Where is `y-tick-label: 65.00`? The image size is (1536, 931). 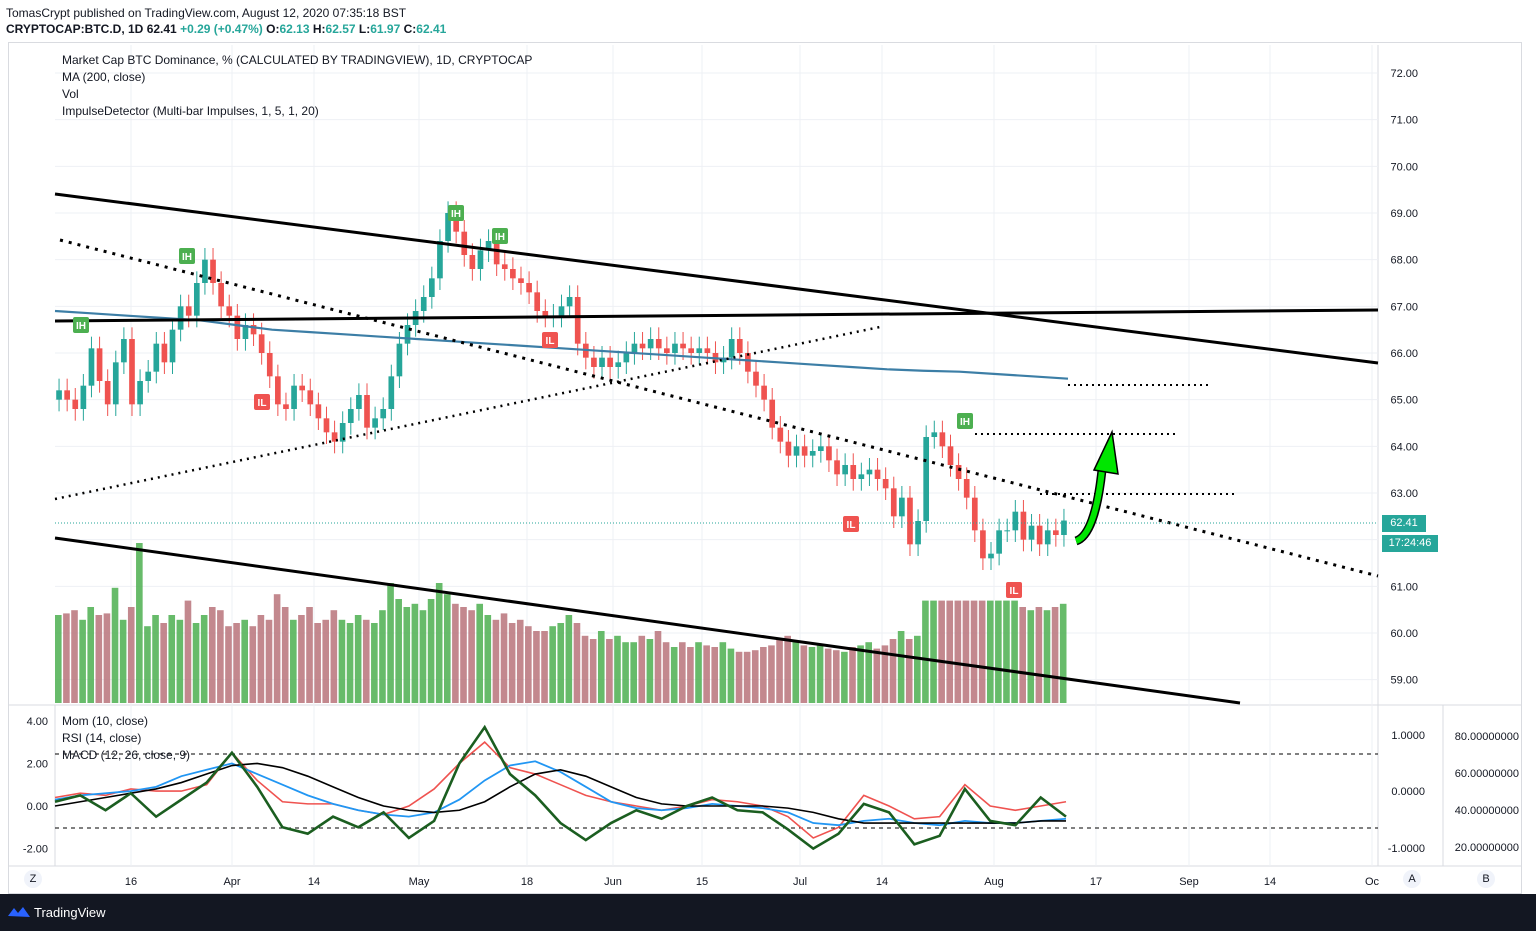 y-tick-label: 65.00 is located at coordinates (1404, 401).